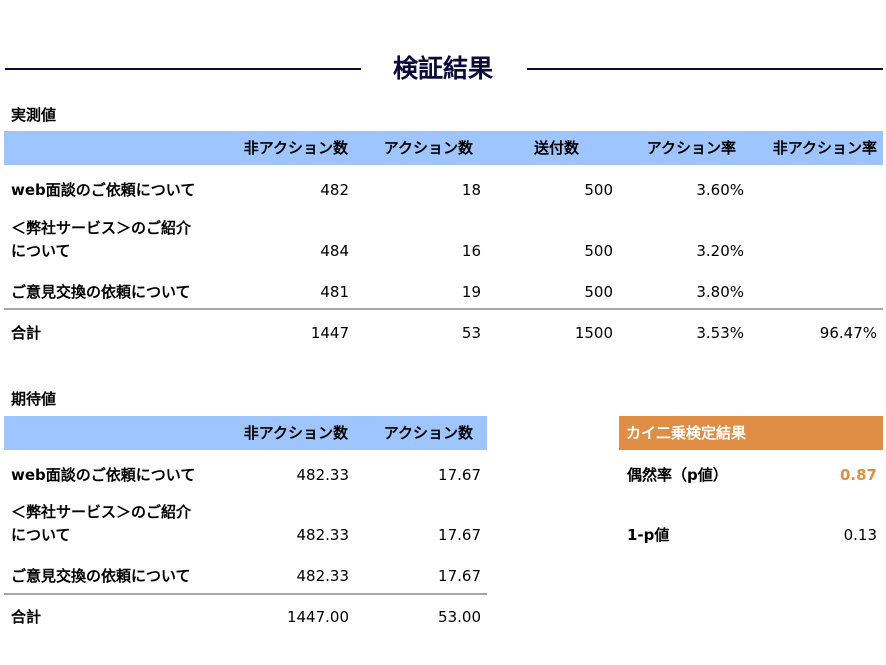 The height and width of the screenshot is (665, 886). Describe the element at coordinates (295, 148) in the screenshot. I see `observed-header-non-action: 非アクション数` at that location.